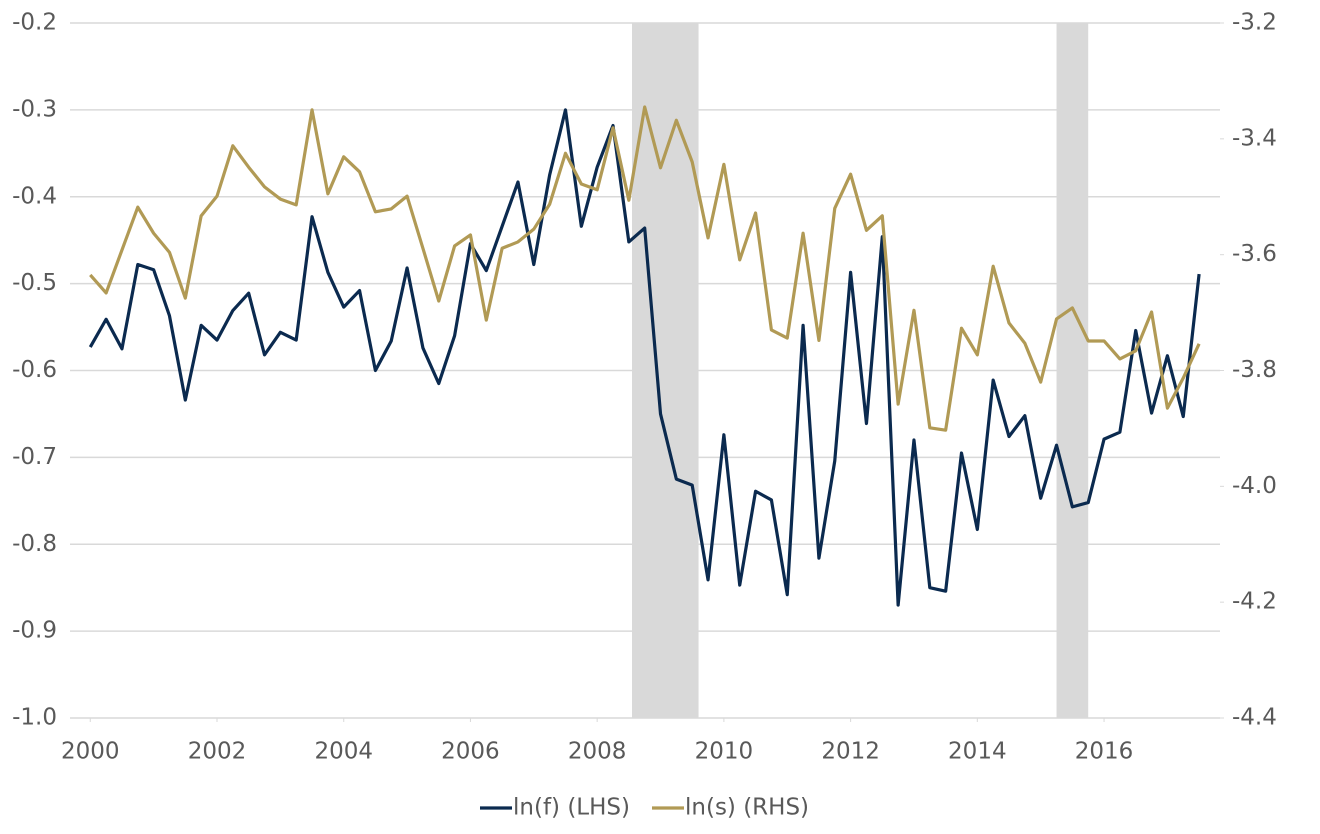  What do you see at coordinates (34, 544) in the screenshot?
I see `y-tick-label: -0.8` at bounding box center [34, 544].